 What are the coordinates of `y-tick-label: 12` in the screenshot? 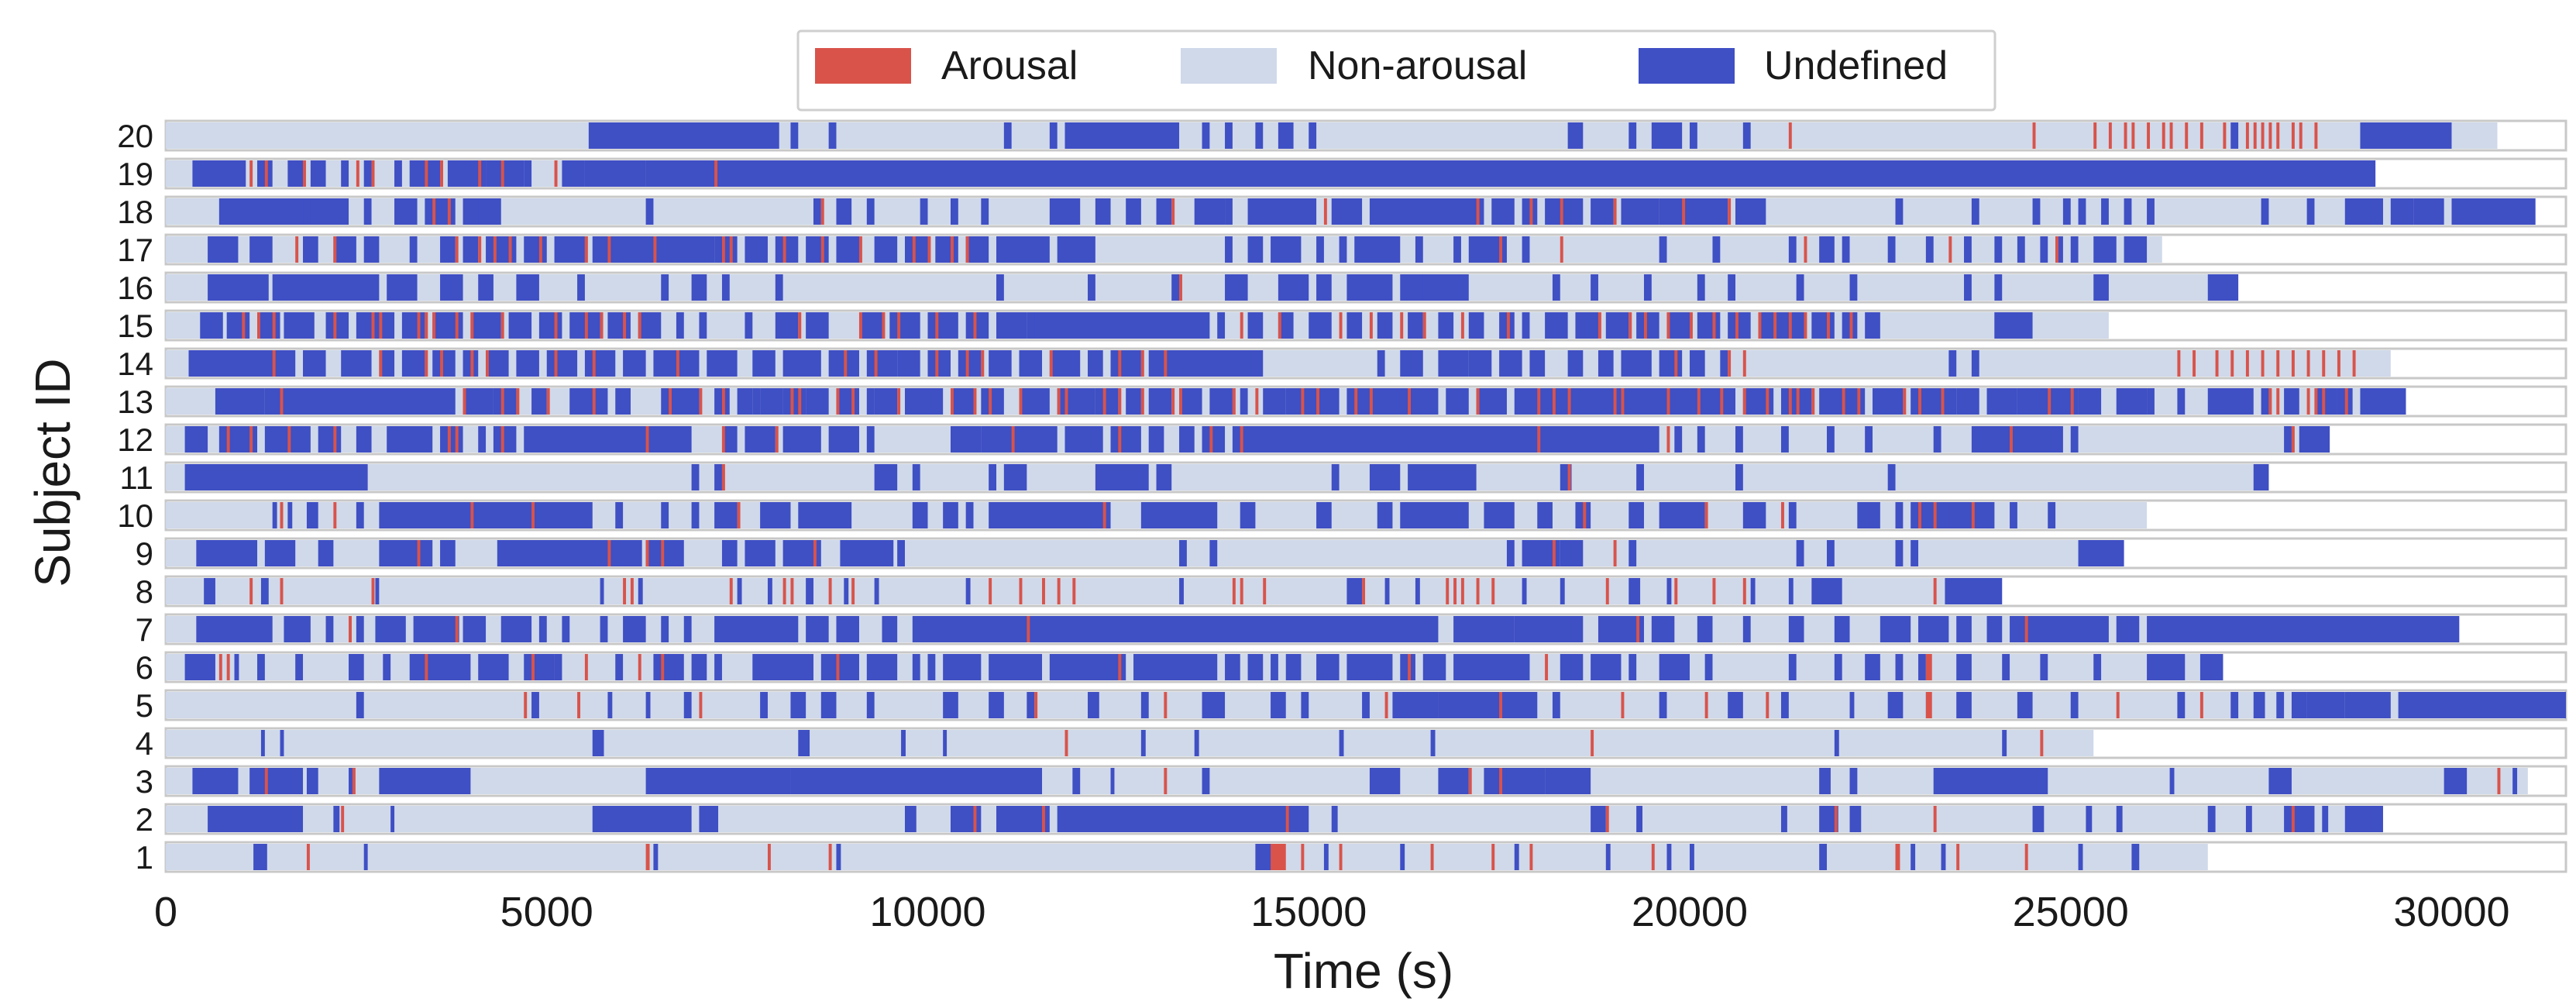 It's located at (135, 440).